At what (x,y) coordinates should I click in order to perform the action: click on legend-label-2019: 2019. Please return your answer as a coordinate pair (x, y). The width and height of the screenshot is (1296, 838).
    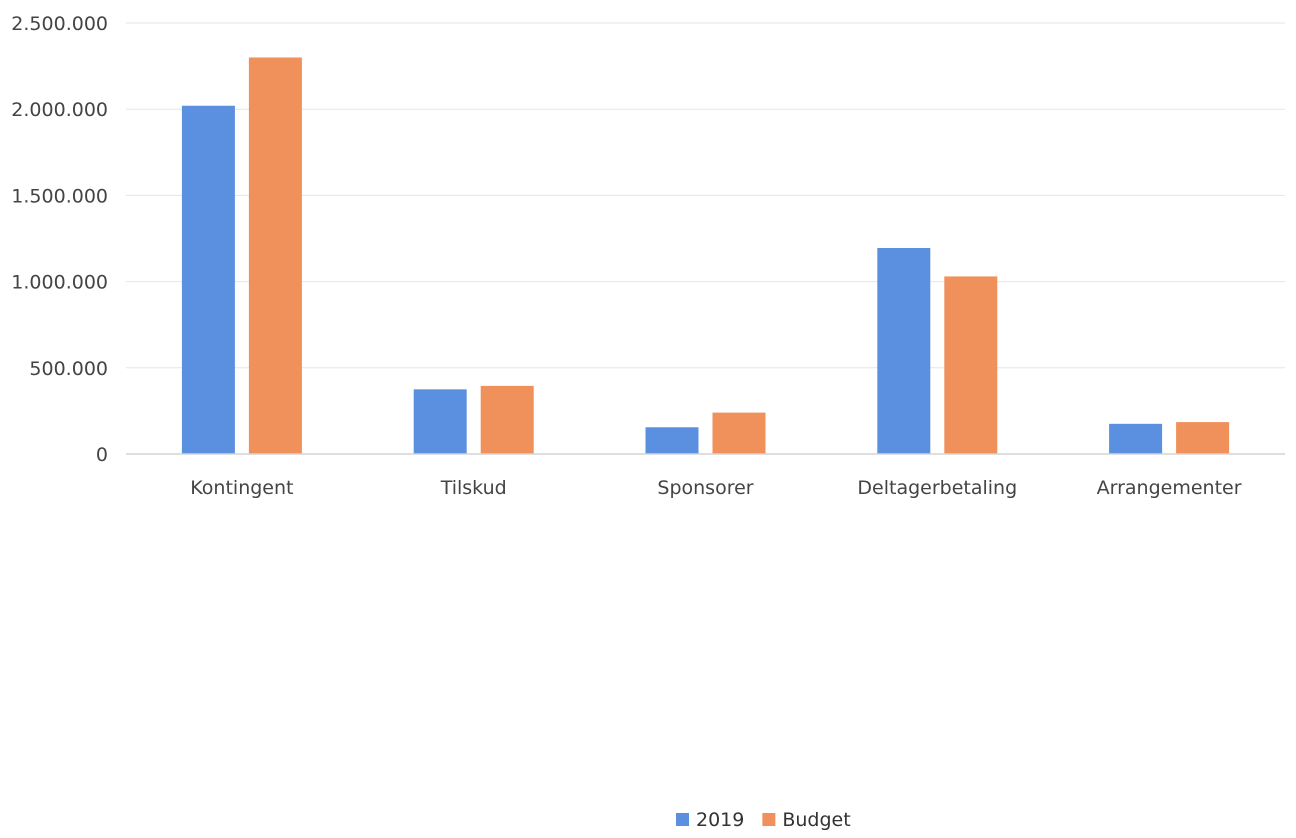
    Looking at the image, I should click on (720, 820).